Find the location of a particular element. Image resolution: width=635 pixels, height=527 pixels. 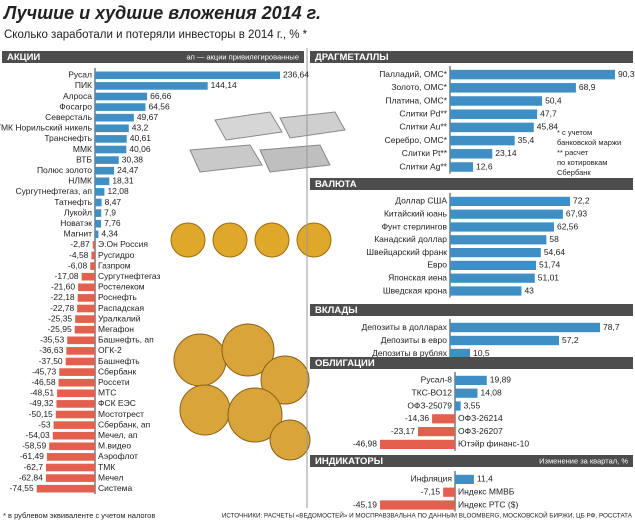

category-label: Депозиты в долларах is located at coordinates (405, 327).